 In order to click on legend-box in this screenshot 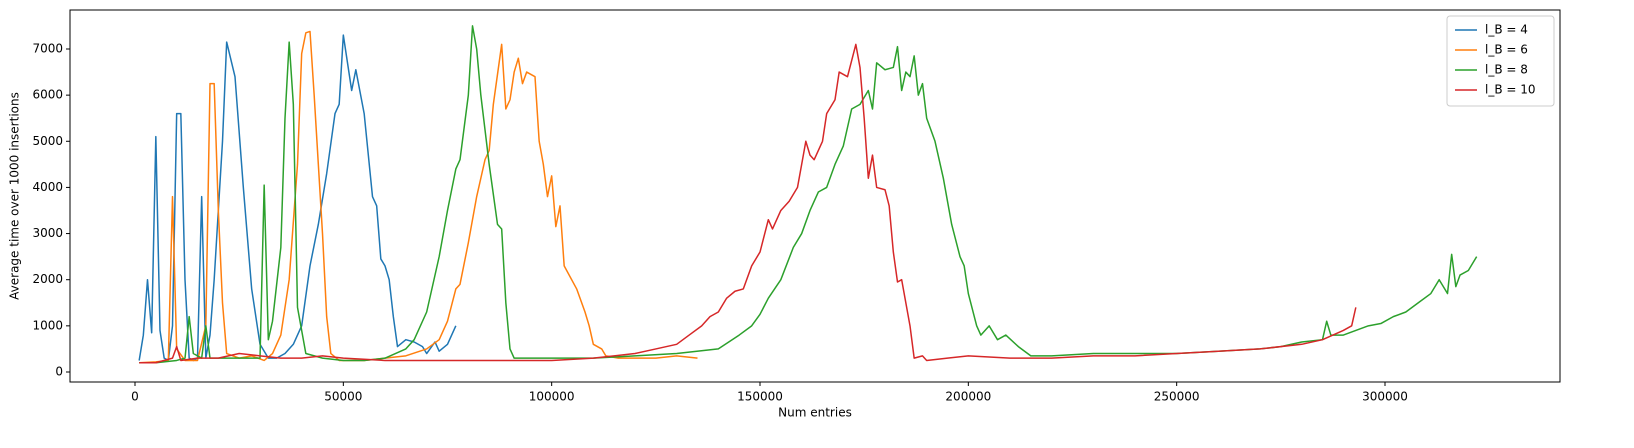, I will do `click(1500, 61)`.